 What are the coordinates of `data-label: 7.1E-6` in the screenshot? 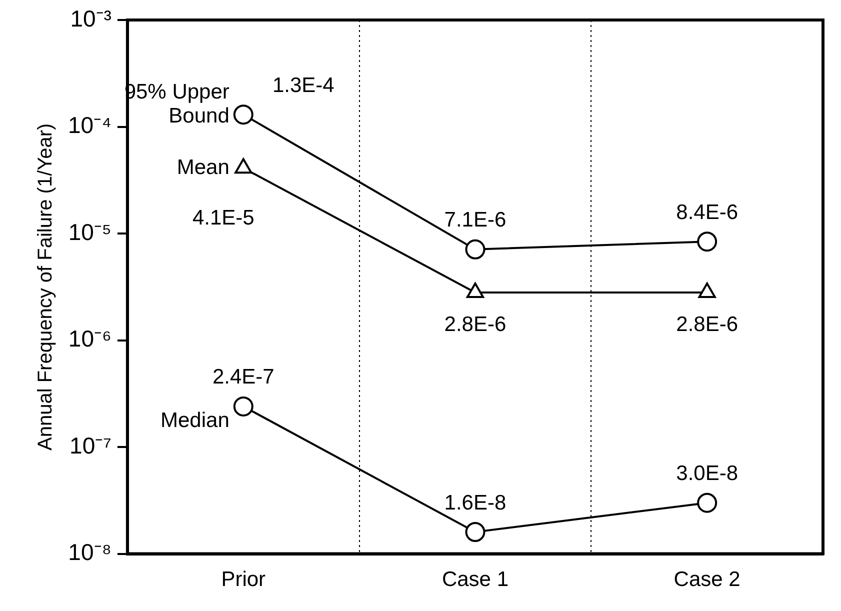 It's located at (475, 220).